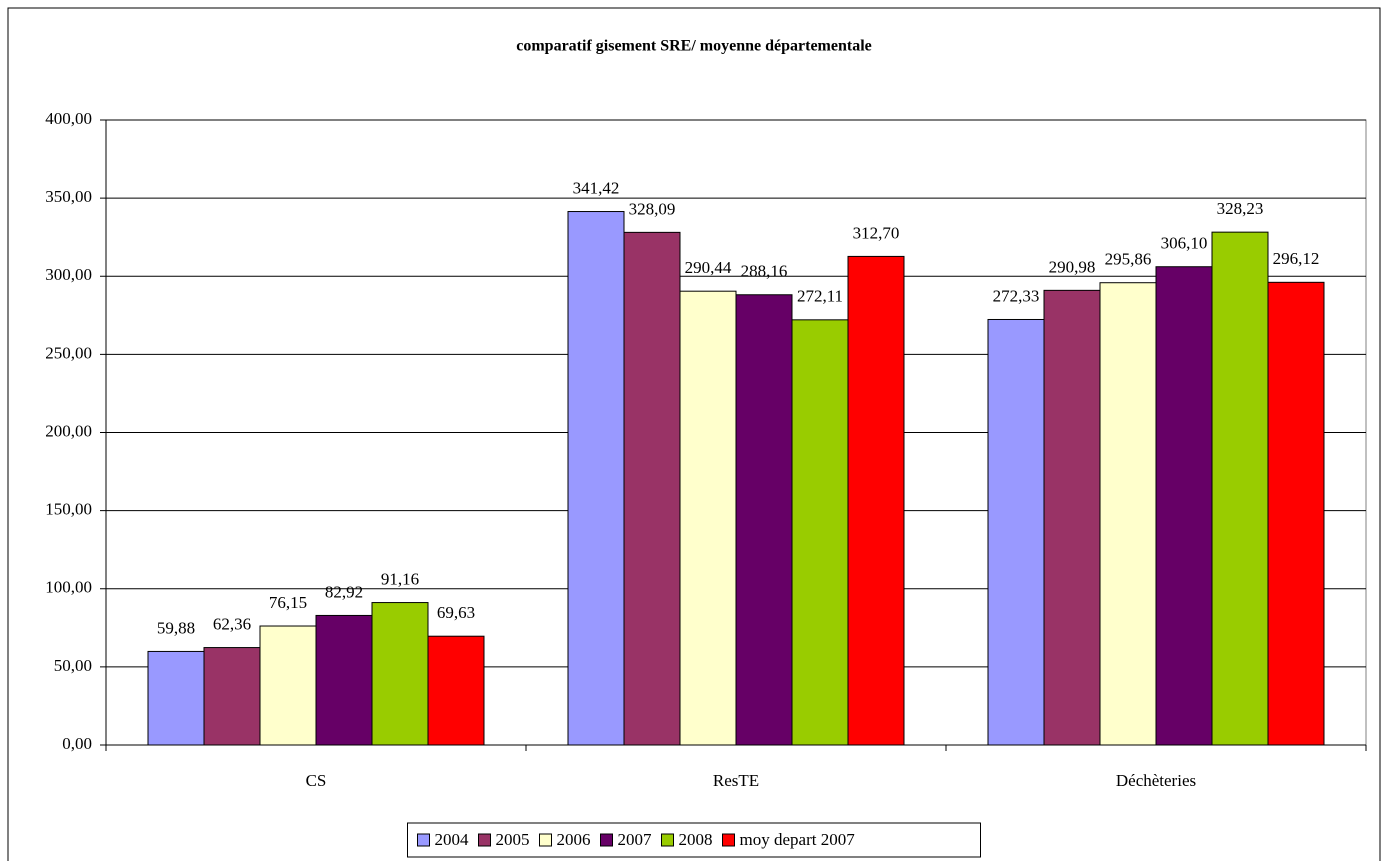  What do you see at coordinates (764, 271) in the screenshot?
I see `value-label: 288,16` at bounding box center [764, 271].